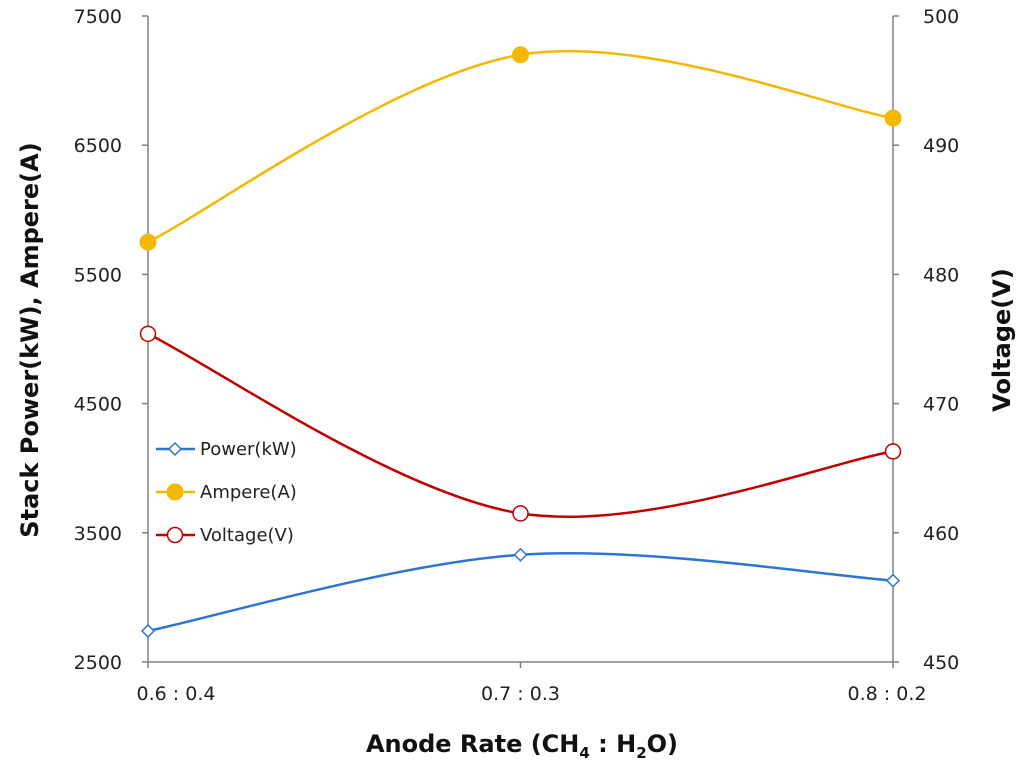  Describe the element at coordinates (98, 275) in the screenshot. I see `y-left-tick-label: 5500` at that location.